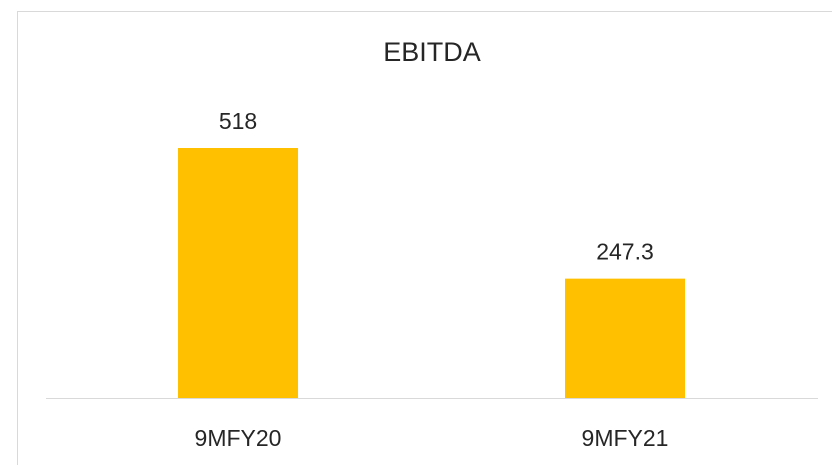  What do you see at coordinates (432, 52) in the screenshot?
I see `chart-title: EBITDA` at bounding box center [432, 52].